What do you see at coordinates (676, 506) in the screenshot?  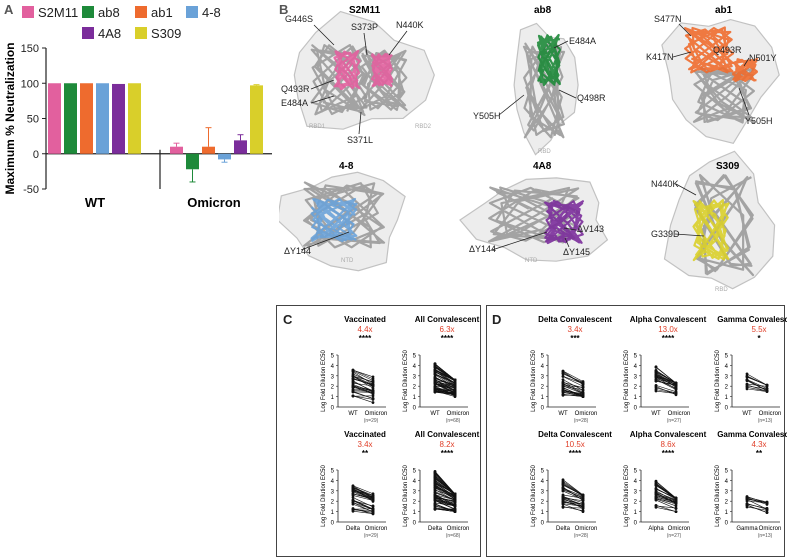 I see `pair-point-right-d-alpha-alpha` at bounding box center [676, 506].